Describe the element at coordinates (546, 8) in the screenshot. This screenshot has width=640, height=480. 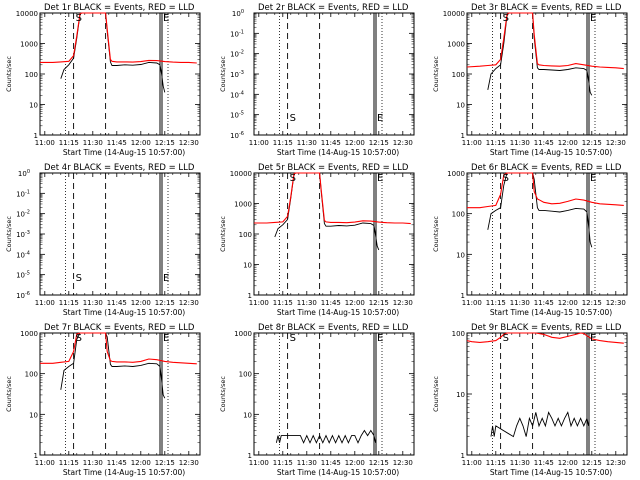
I see `panel-title: Det 3r BLACK = Events, RED = LLD` at that location.